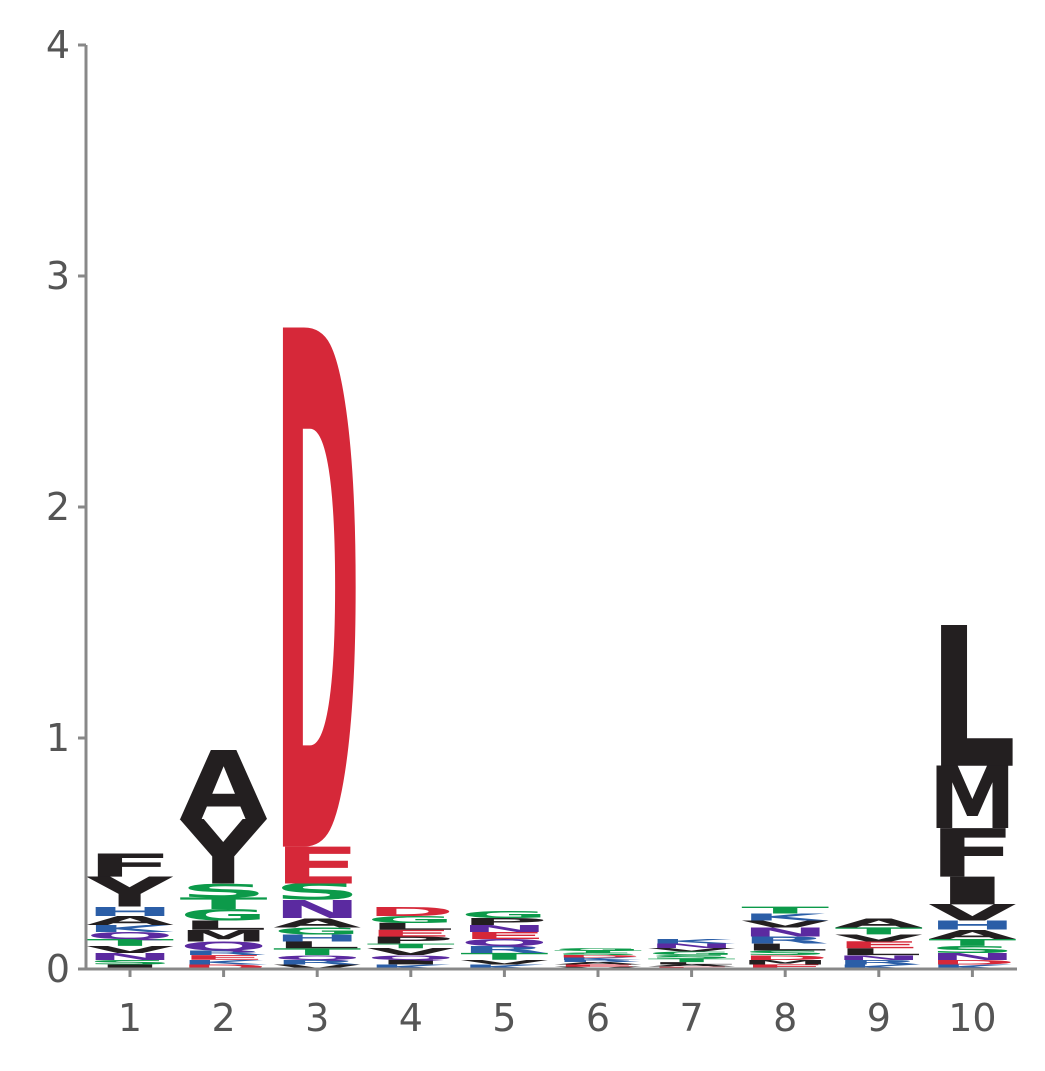 This screenshot has width=1045, height=1071. I want to click on stack-position-7: EALTSGVNK, so click(692, 954).